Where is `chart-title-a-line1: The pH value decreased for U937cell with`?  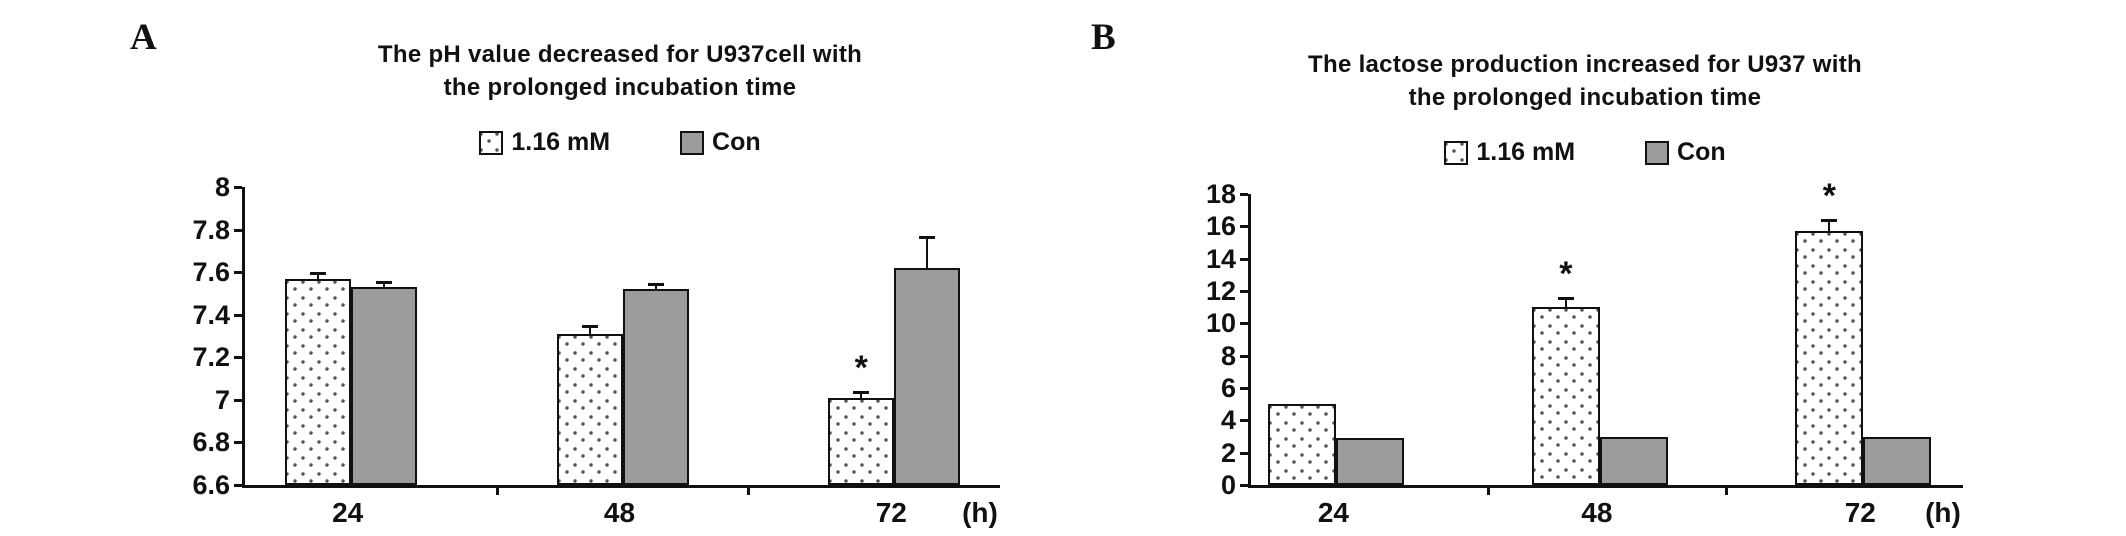
chart-title-a-line1: The pH value decreased for U937cell with is located at coordinates (620, 54).